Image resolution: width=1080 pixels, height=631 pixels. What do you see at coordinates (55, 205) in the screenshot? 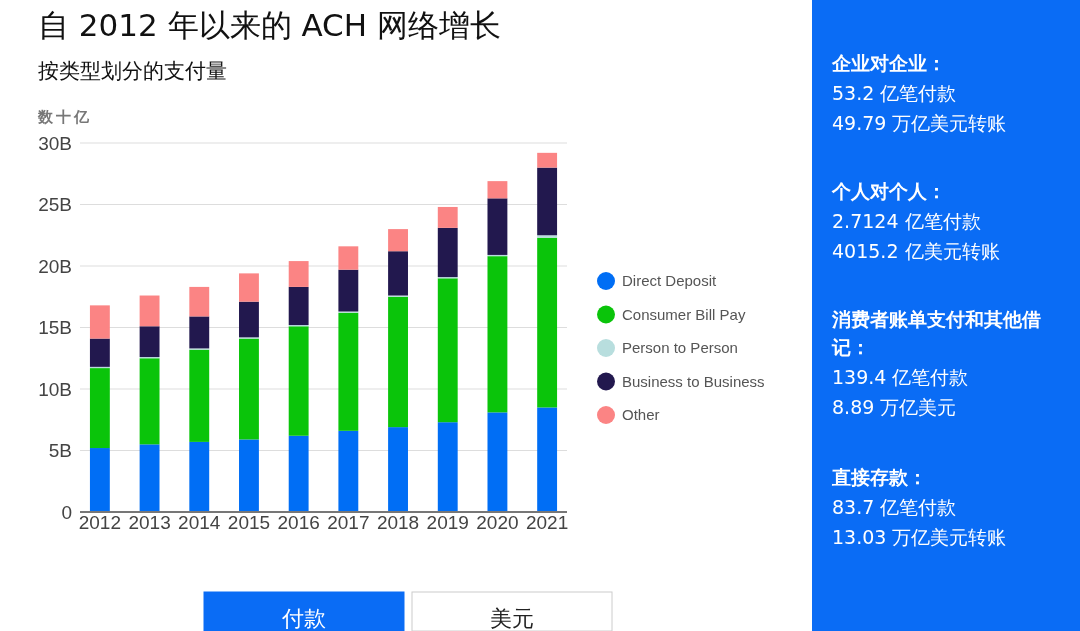
I see `y-tick-label: 25B` at bounding box center [55, 205].